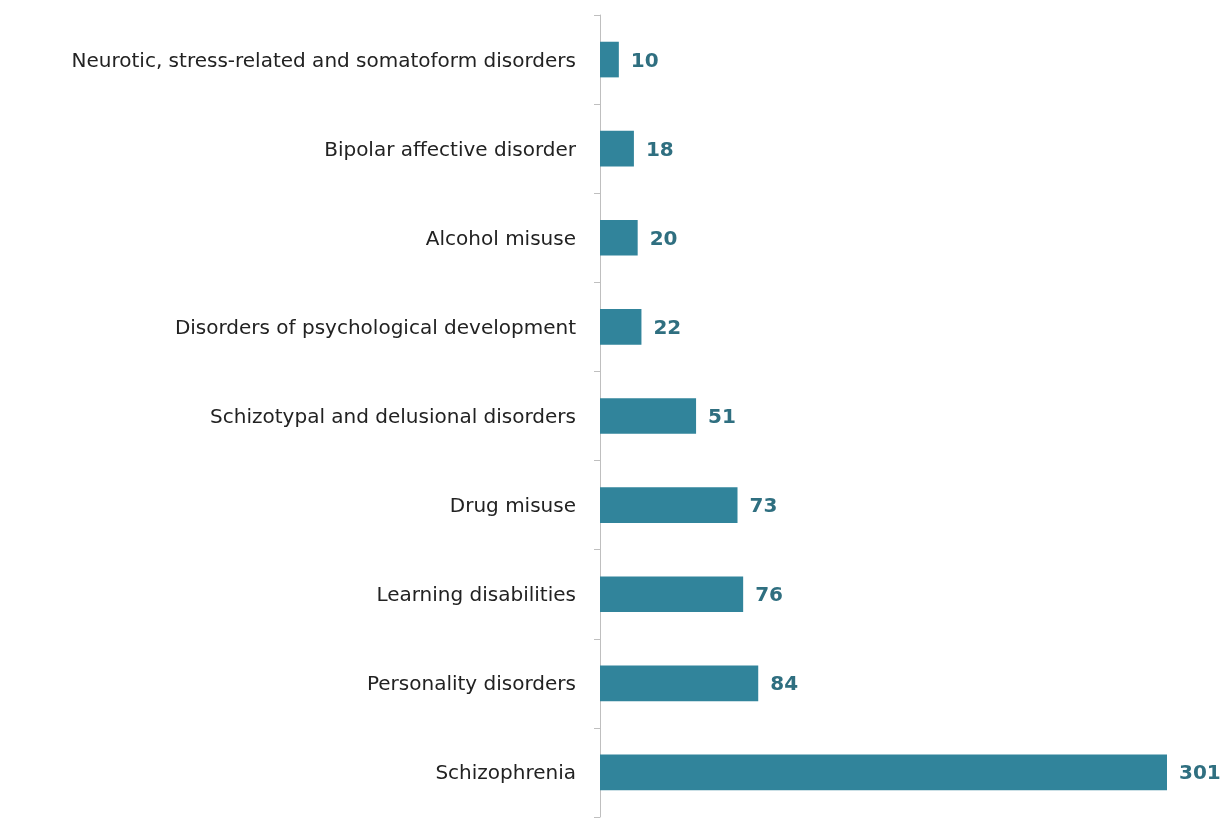 The height and width of the screenshot is (819, 1226). I want to click on data-label: 22, so click(667, 326).